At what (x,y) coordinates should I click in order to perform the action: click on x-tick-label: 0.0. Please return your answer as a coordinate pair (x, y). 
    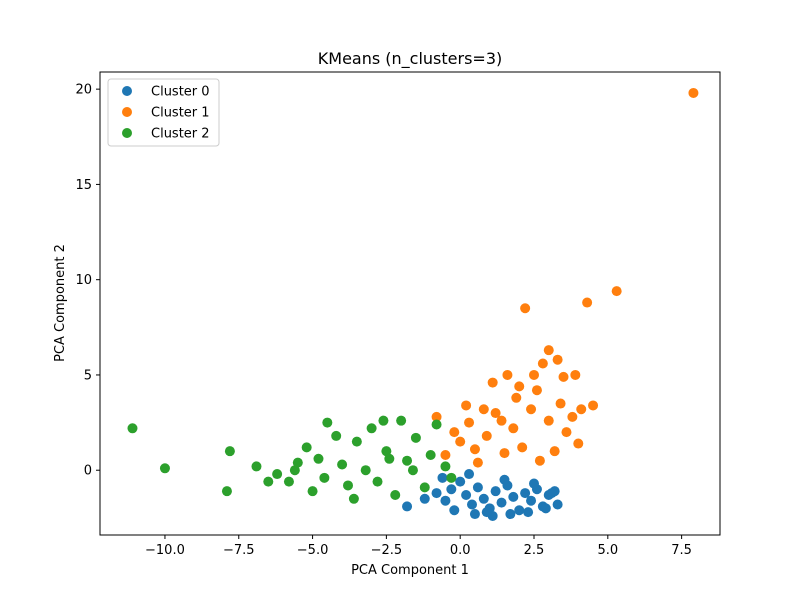
    Looking at the image, I should click on (460, 550).